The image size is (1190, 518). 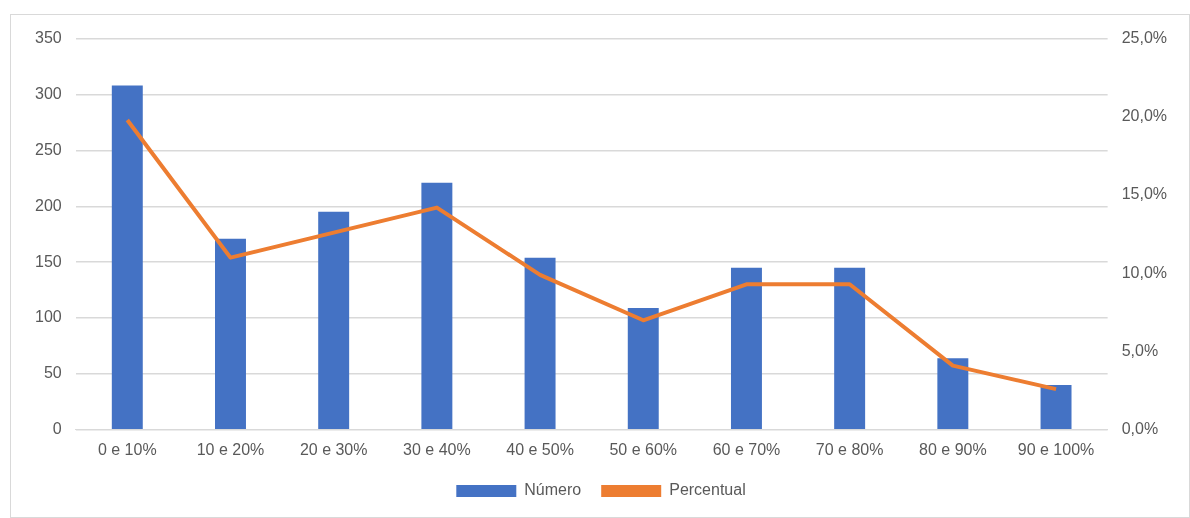 I want to click on y-tick-label: 350, so click(x=48, y=38).